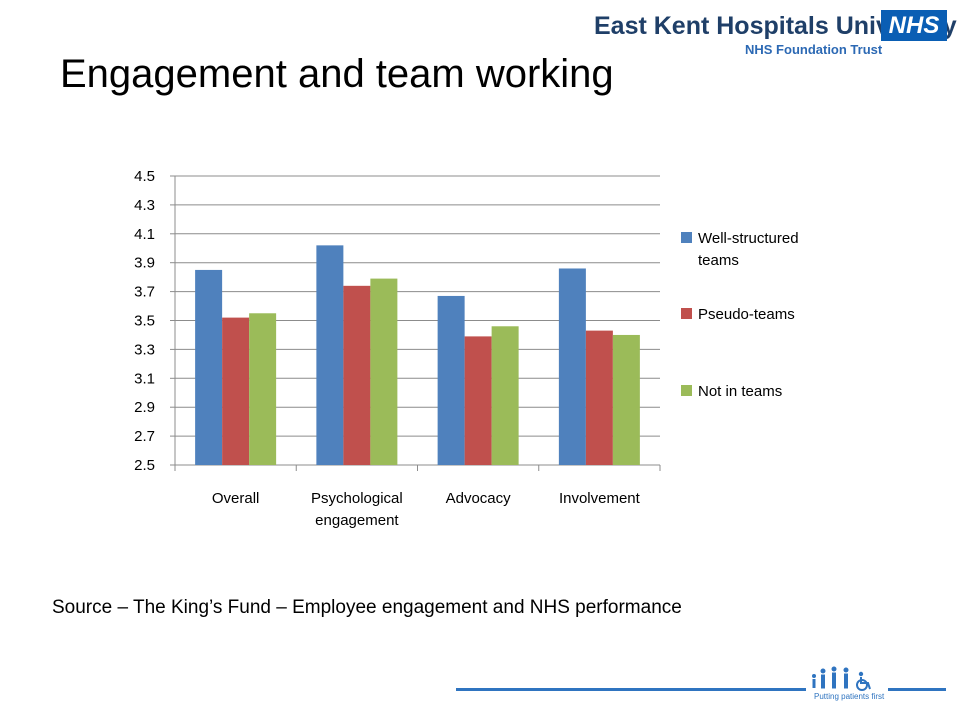  Describe the element at coordinates (357, 520) in the screenshot. I see `x-category-label: engagement` at that location.